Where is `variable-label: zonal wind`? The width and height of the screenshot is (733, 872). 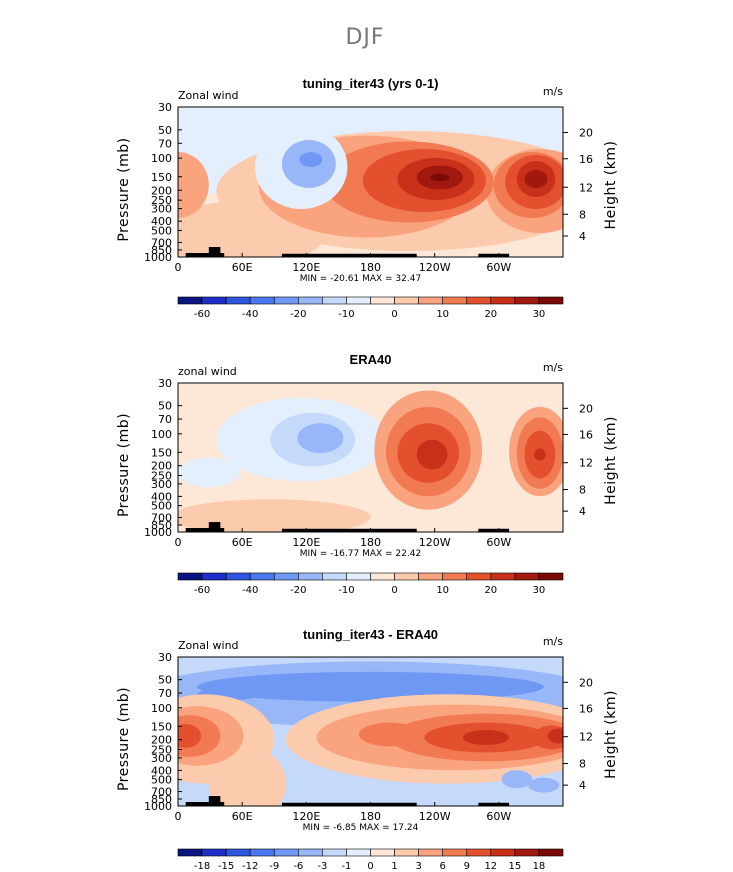
variable-label: zonal wind is located at coordinates (207, 371).